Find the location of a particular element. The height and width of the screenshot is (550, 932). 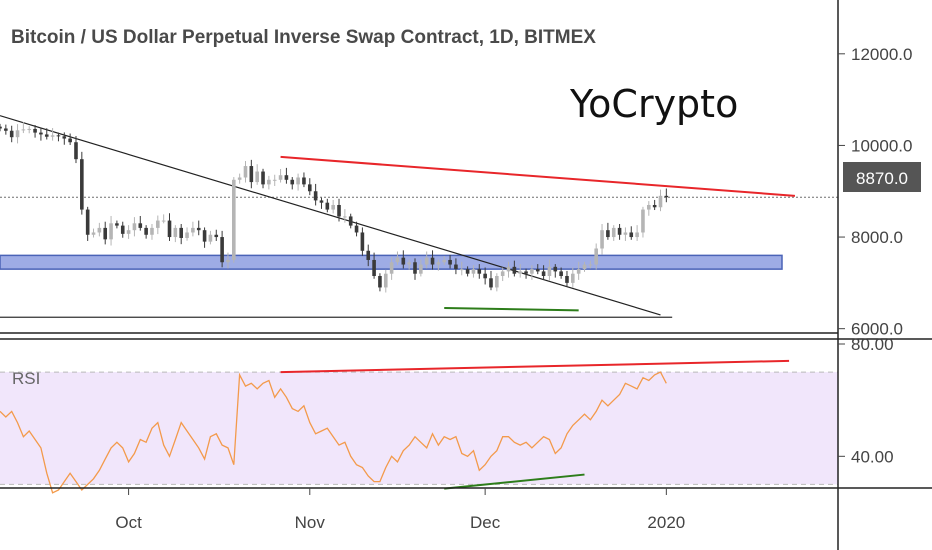

price-tick-label: 6000.0 is located at coordinates (877, 329).